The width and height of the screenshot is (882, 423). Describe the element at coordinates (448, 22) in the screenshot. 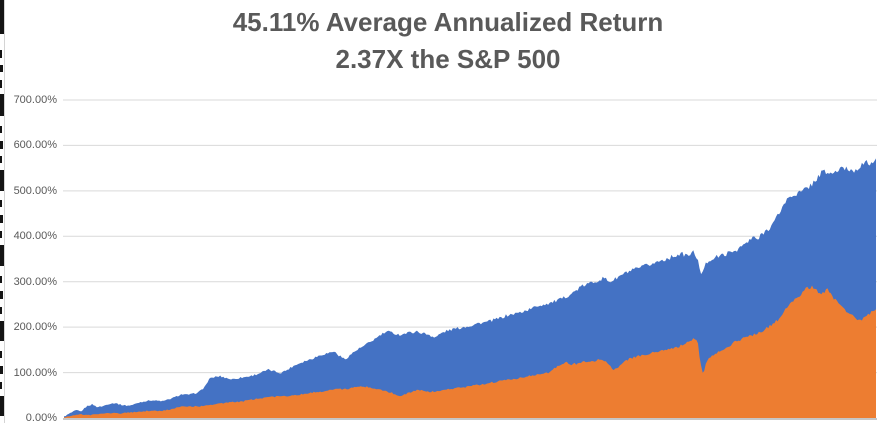

I see `chart-title: 45.11% Average Annualized Return` at that location.